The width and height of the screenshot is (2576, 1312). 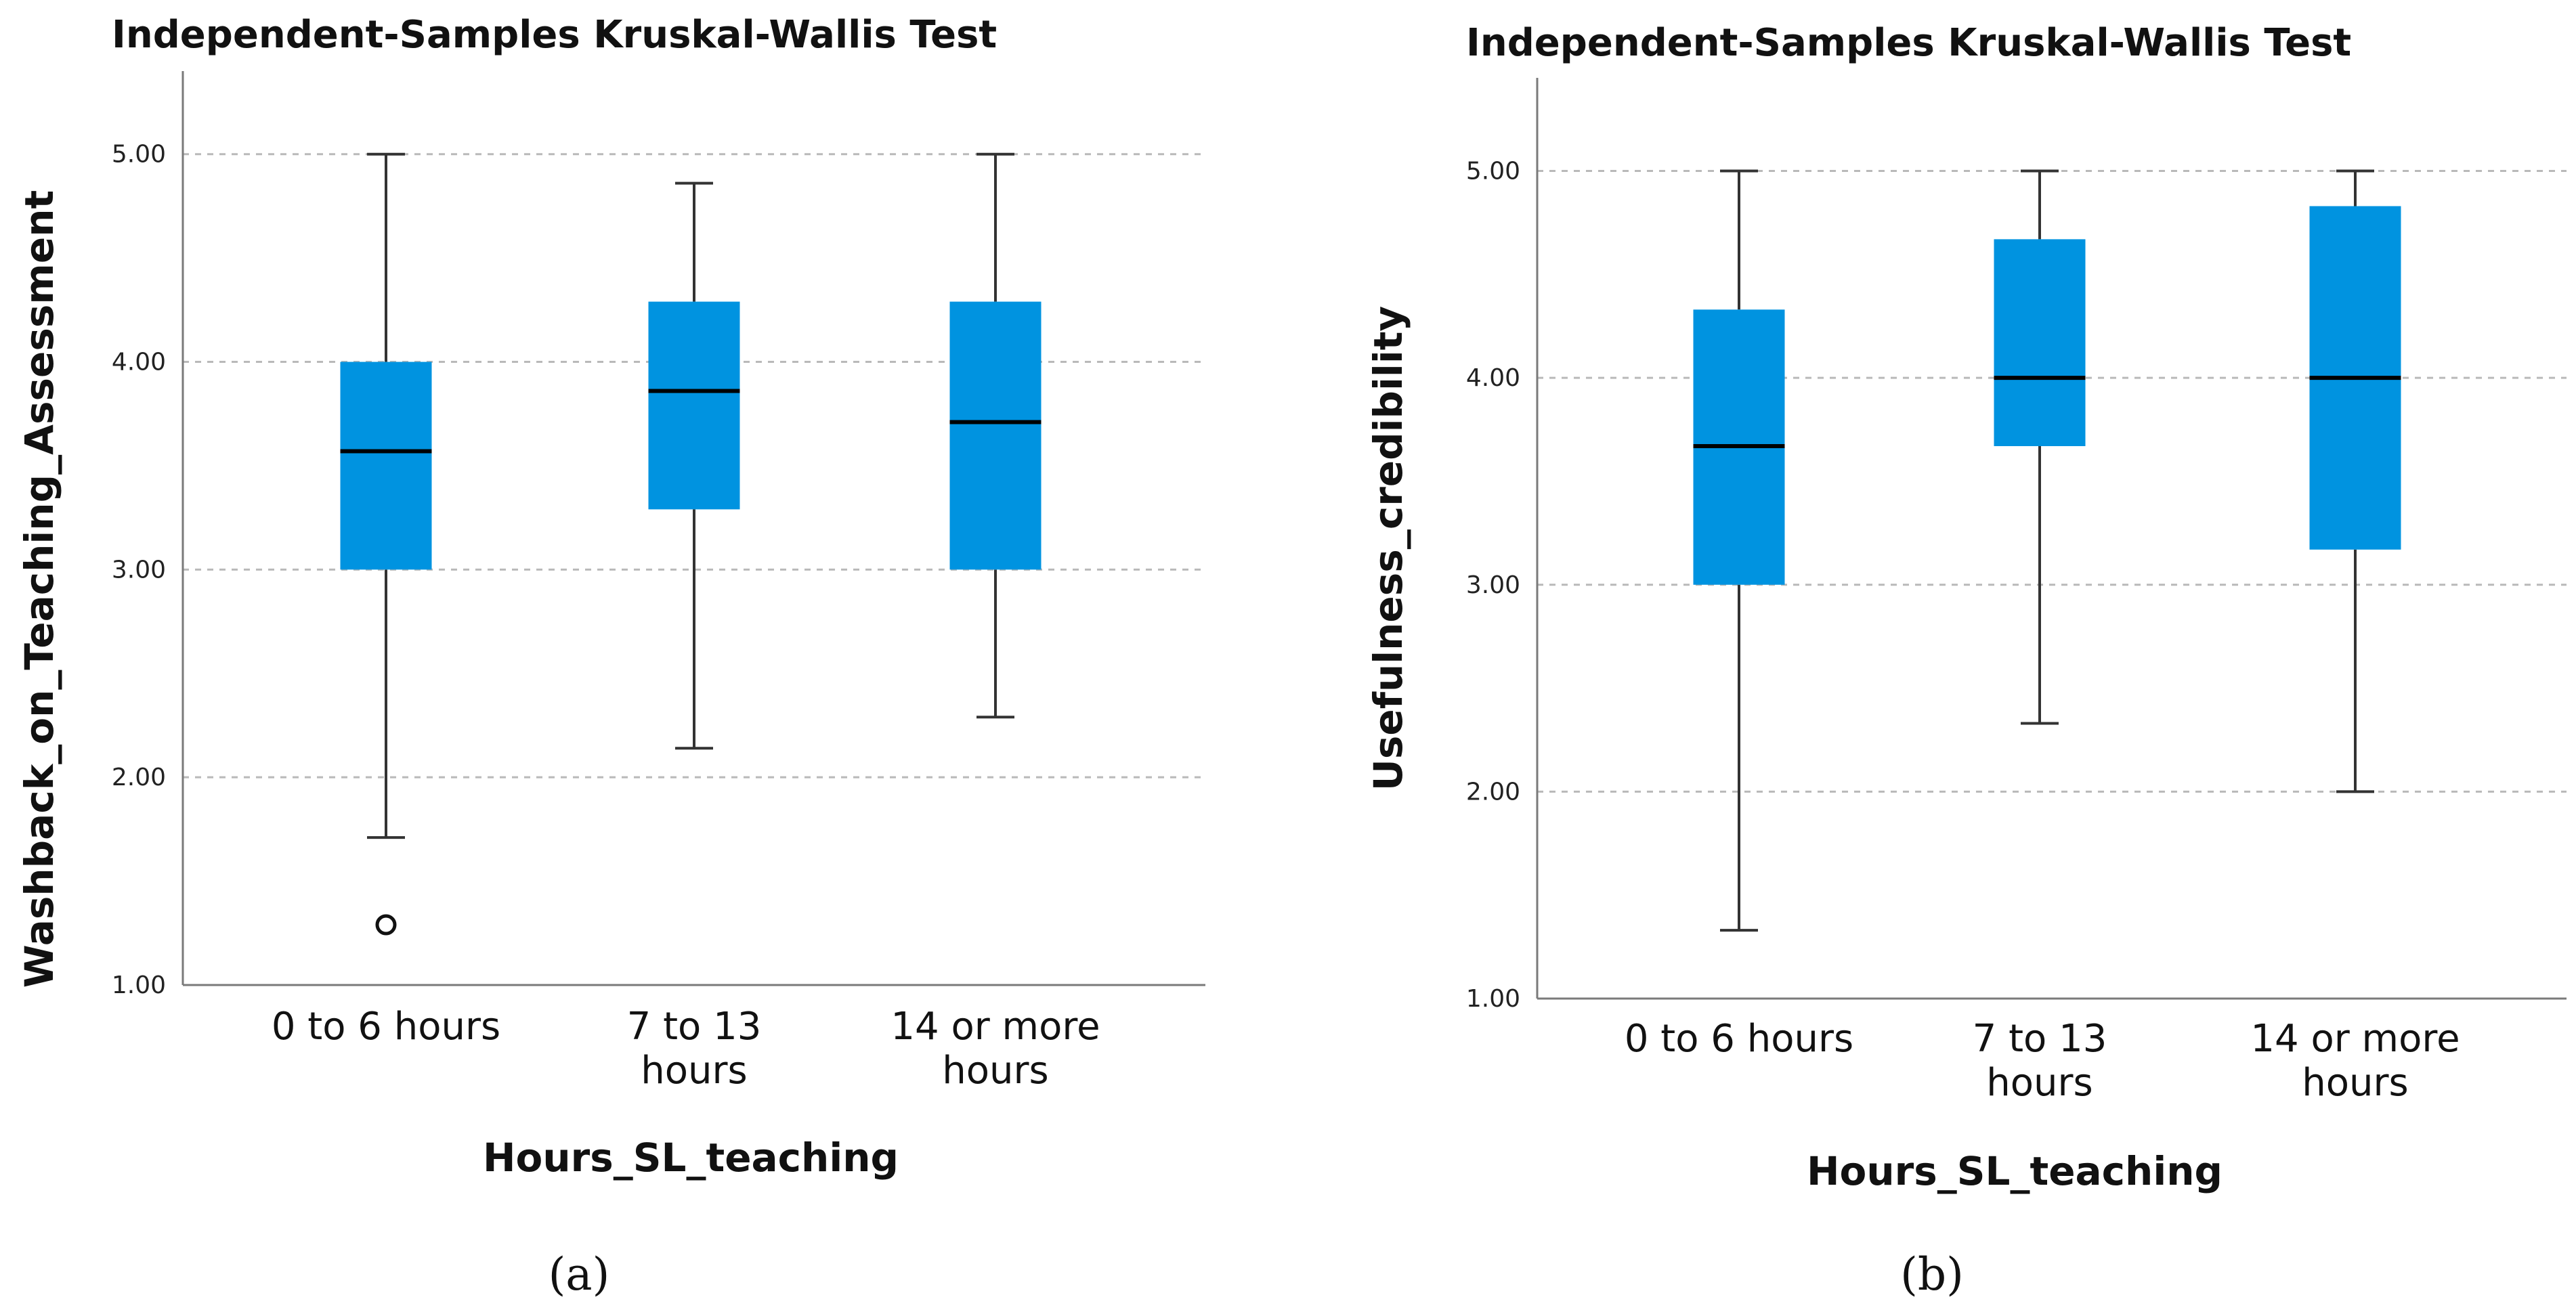 I want to click on y-axis-label: Usefulness_credibility, so click(x=1388, y=548).